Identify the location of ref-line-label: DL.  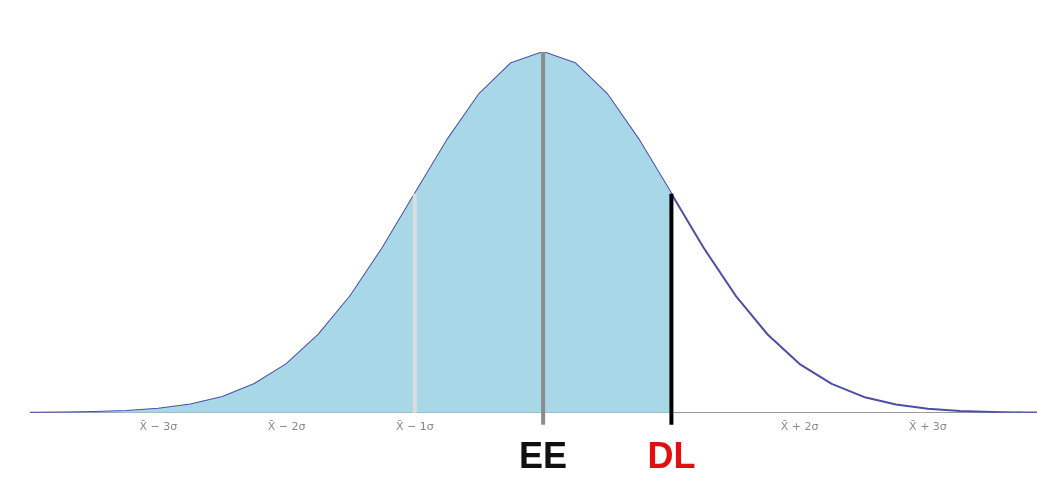
(671, 455).